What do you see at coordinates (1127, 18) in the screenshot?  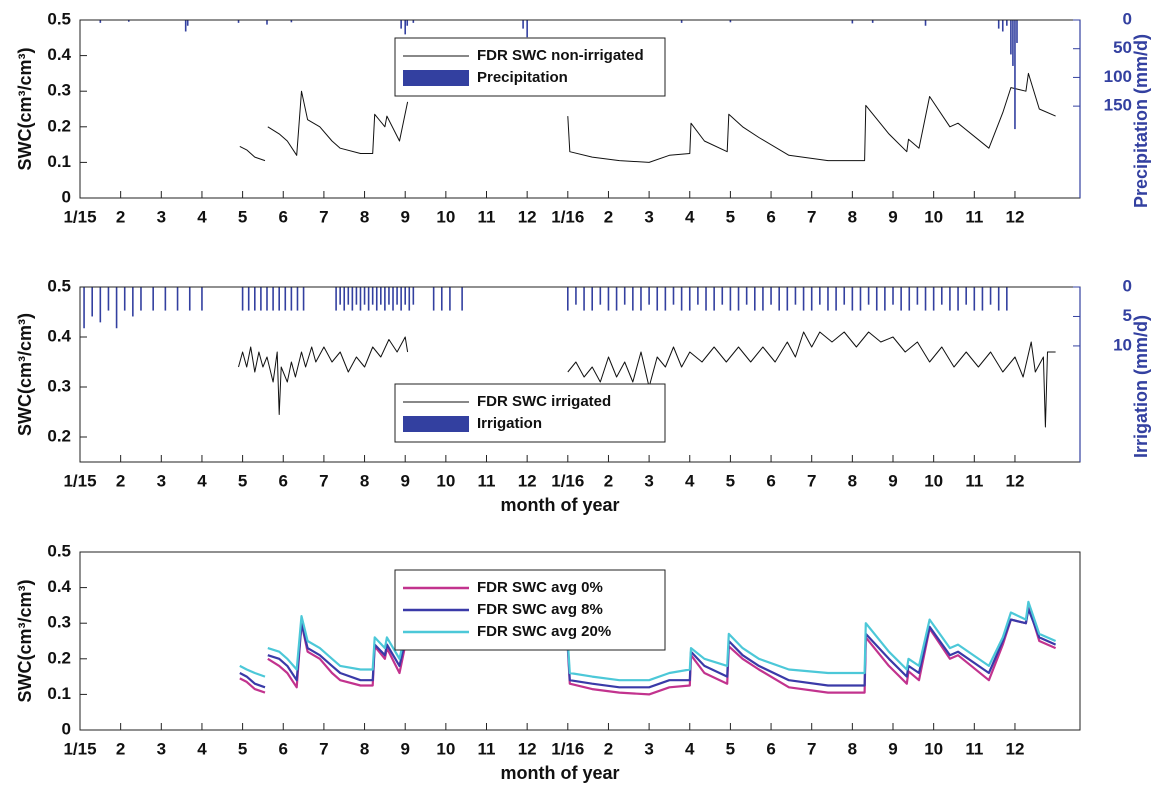 I see `y2-tick-label: 0` at bounding box center [1127, 18].